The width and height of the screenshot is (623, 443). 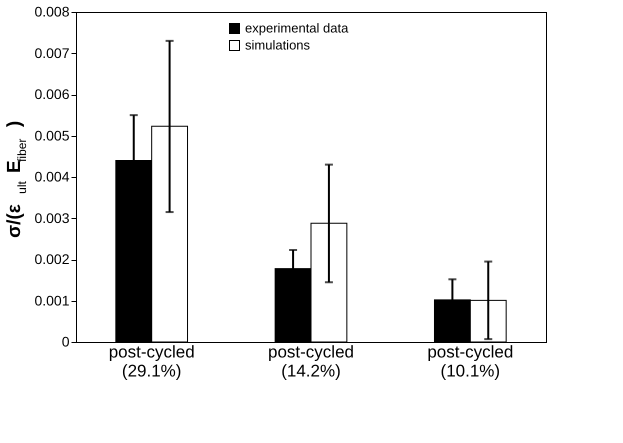 What do you see at coordinates (66, 342) in the screenshot?
I see `y-tick-label: 0` at bounding box center [66, 342].